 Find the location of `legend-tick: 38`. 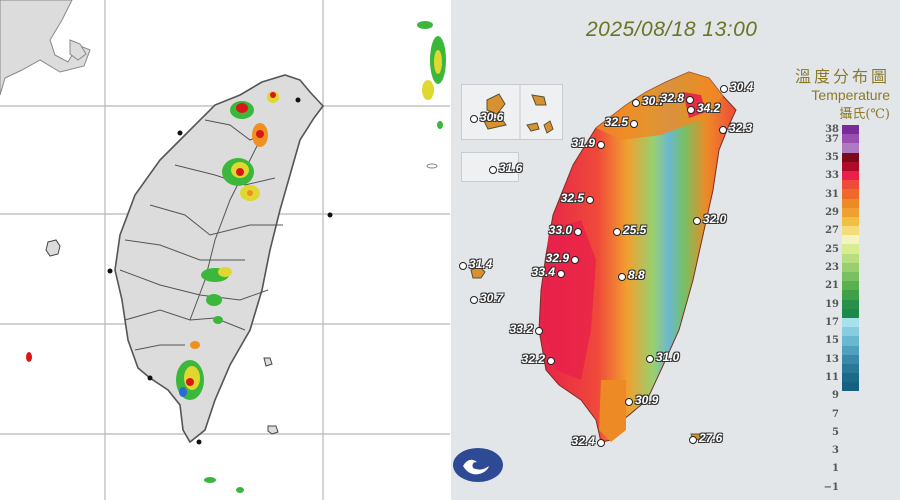

legend-tick: 38 is located at coordinates (832, 129).